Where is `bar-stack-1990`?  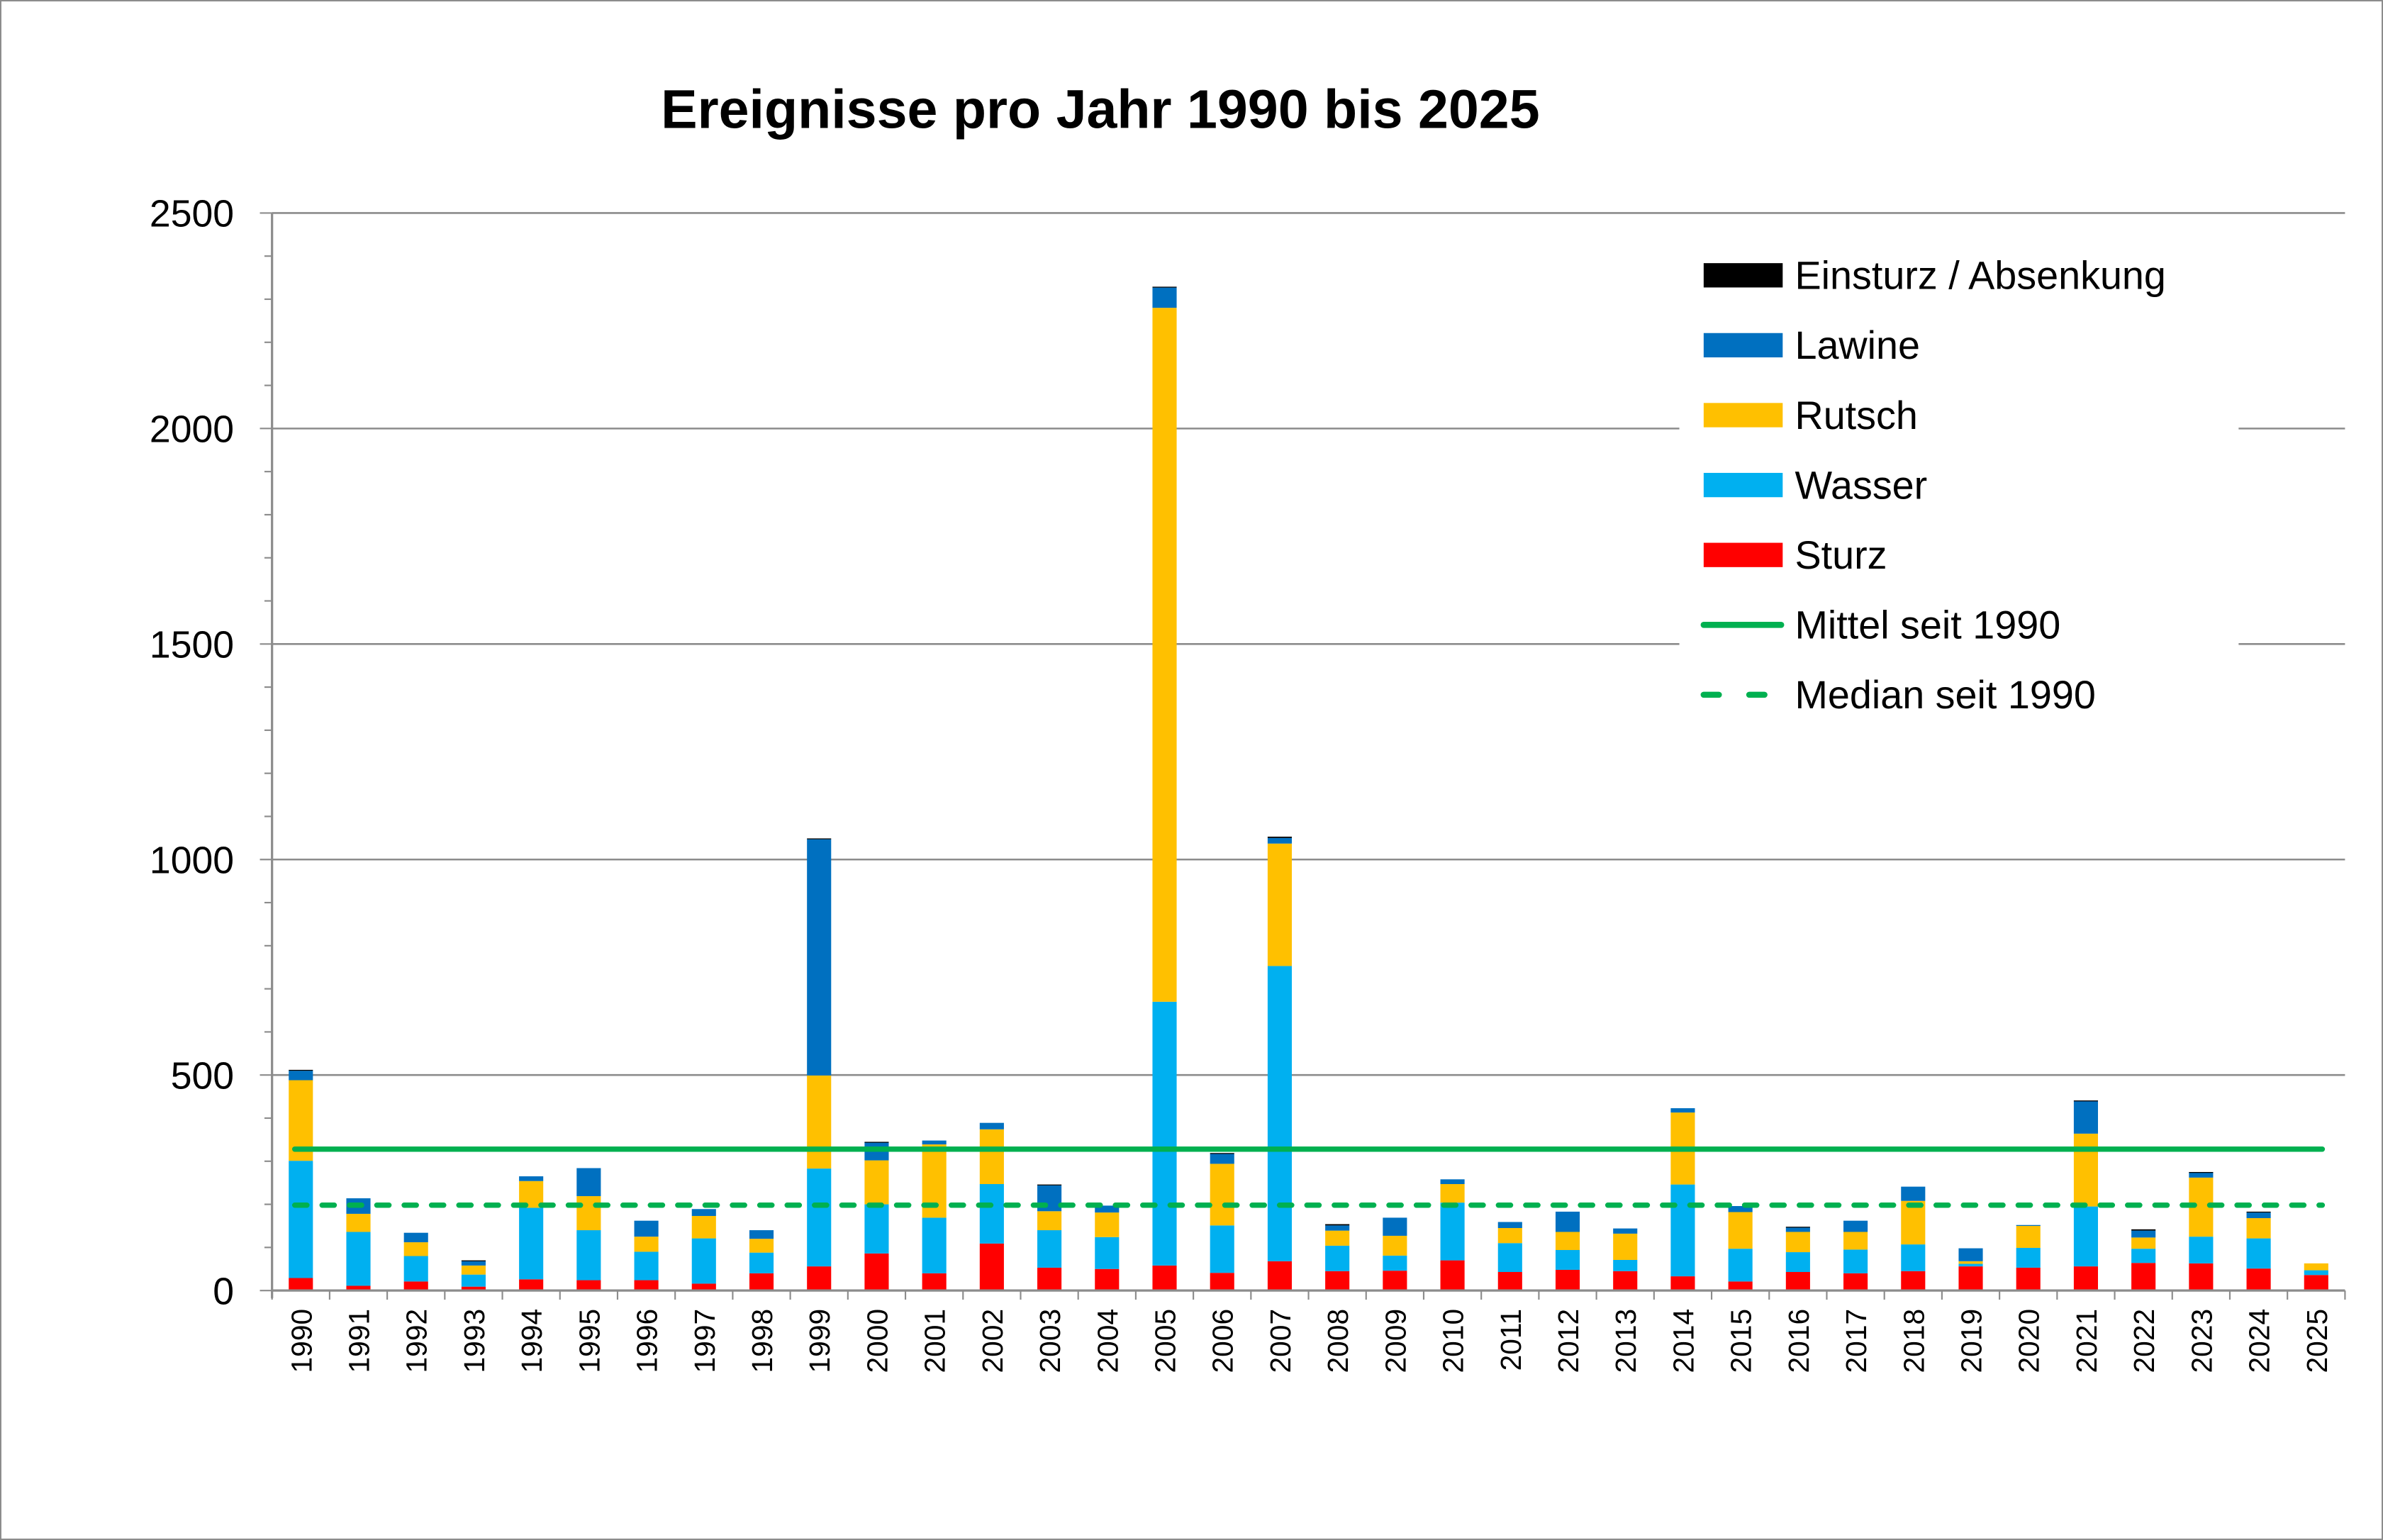
bar-stack-1990 is located at coordinates (301, 1180).